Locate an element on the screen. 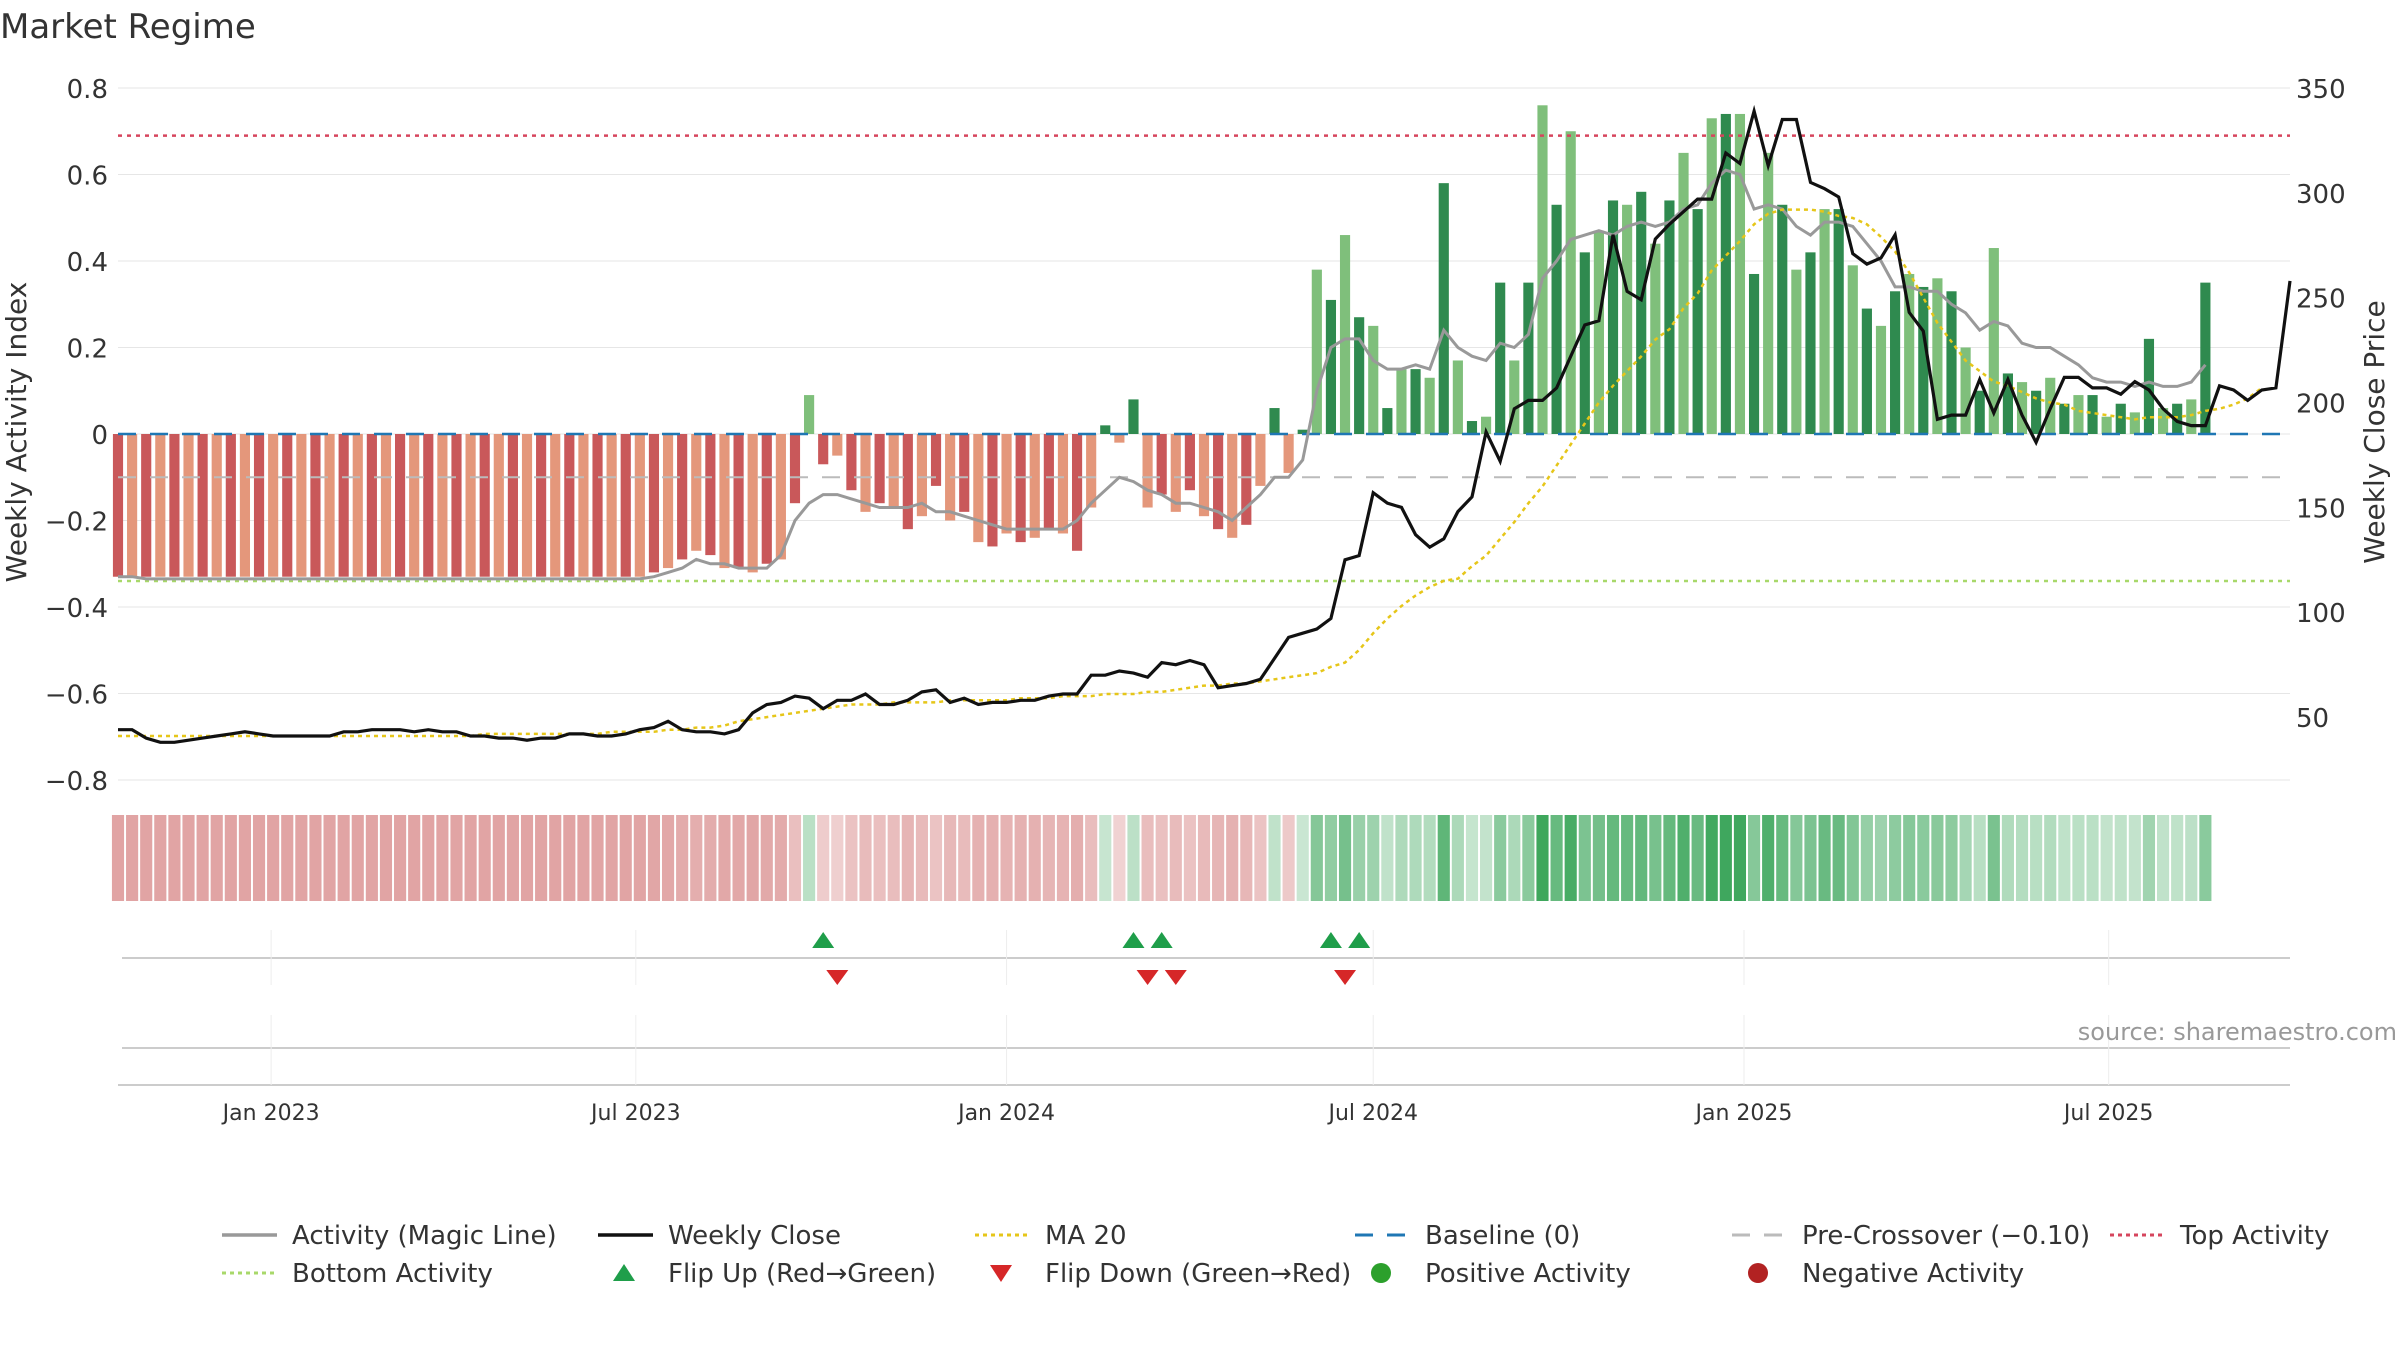 The height and width of the screenshot is (1350, 2400). flip-down-marker is located at coordinates (837, 977).